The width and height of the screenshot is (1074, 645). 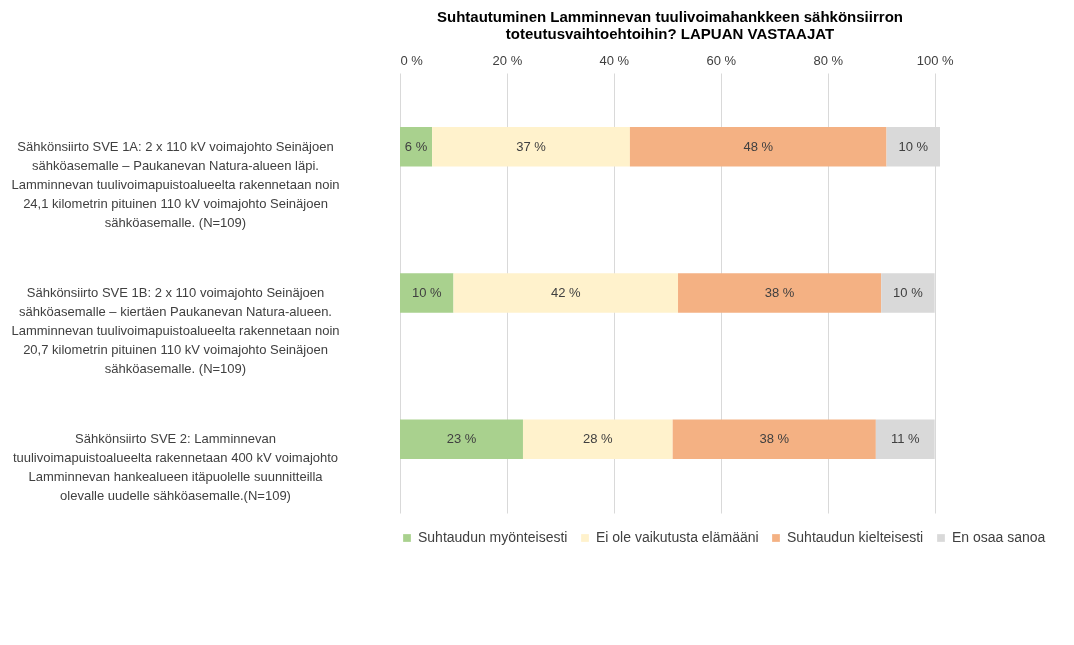 I want to click on y-tick-label: Sähkönsiirto SVE 1A: 2 x 110 kV voimajohto Seinäjoen sähköasemalle – Paukanevan Natura-alueen läpi. Lamminnevan tuulivoimapuistoalueelta rakennetaan noin 24,1 kilometrin pituinen 110 kV voimajohto Seinäjoen sähköasemalle. (N=109), so click(x=175, y=184).